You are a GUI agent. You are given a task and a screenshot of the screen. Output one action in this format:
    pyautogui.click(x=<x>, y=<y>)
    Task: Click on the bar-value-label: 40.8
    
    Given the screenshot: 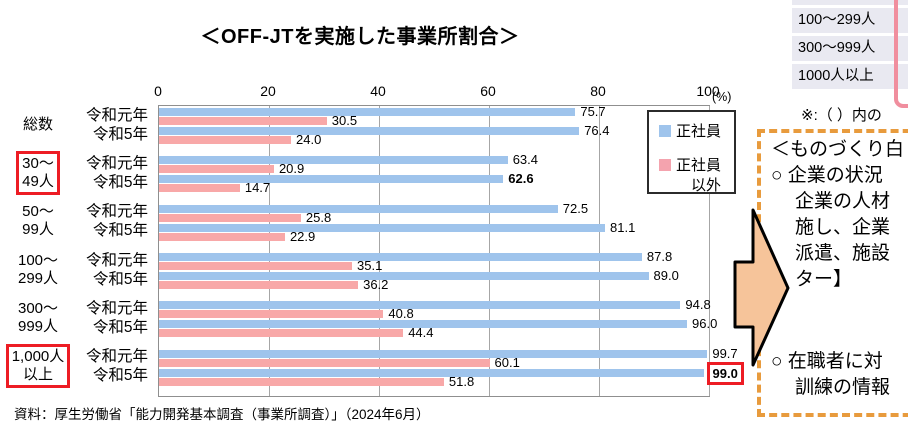 What is the action you would take?
    pyautogui.click(x=401, y=314)
    